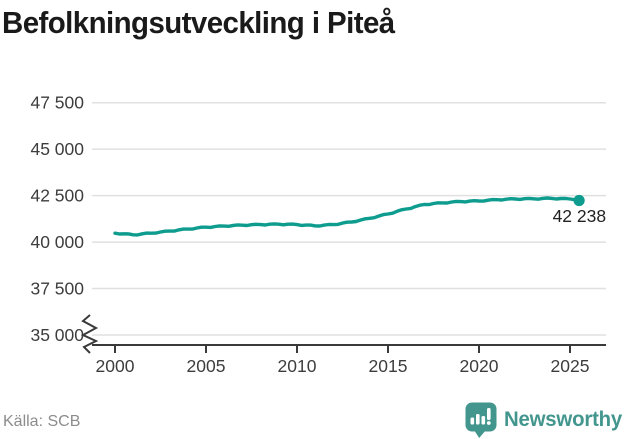  What do you see at coordinates (57, 335) in the screenshot?
I see `y-tick-label: 35 000` at bounding box center [57, 335].